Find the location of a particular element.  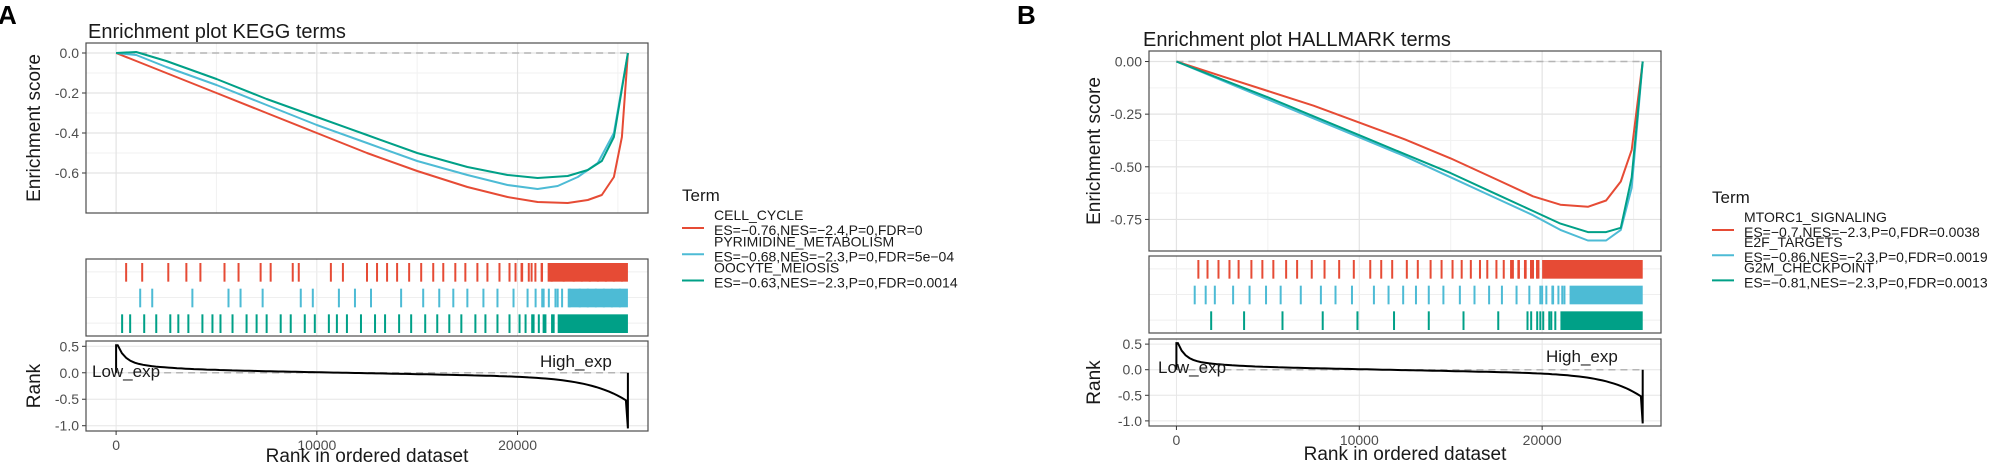

panel-letter: B is located at coordinates (1026, 15).